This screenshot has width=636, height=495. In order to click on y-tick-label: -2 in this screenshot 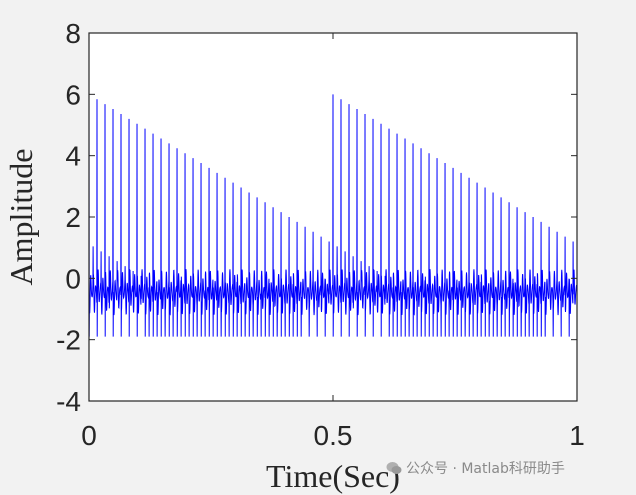, I will do `click(68, 340)`.